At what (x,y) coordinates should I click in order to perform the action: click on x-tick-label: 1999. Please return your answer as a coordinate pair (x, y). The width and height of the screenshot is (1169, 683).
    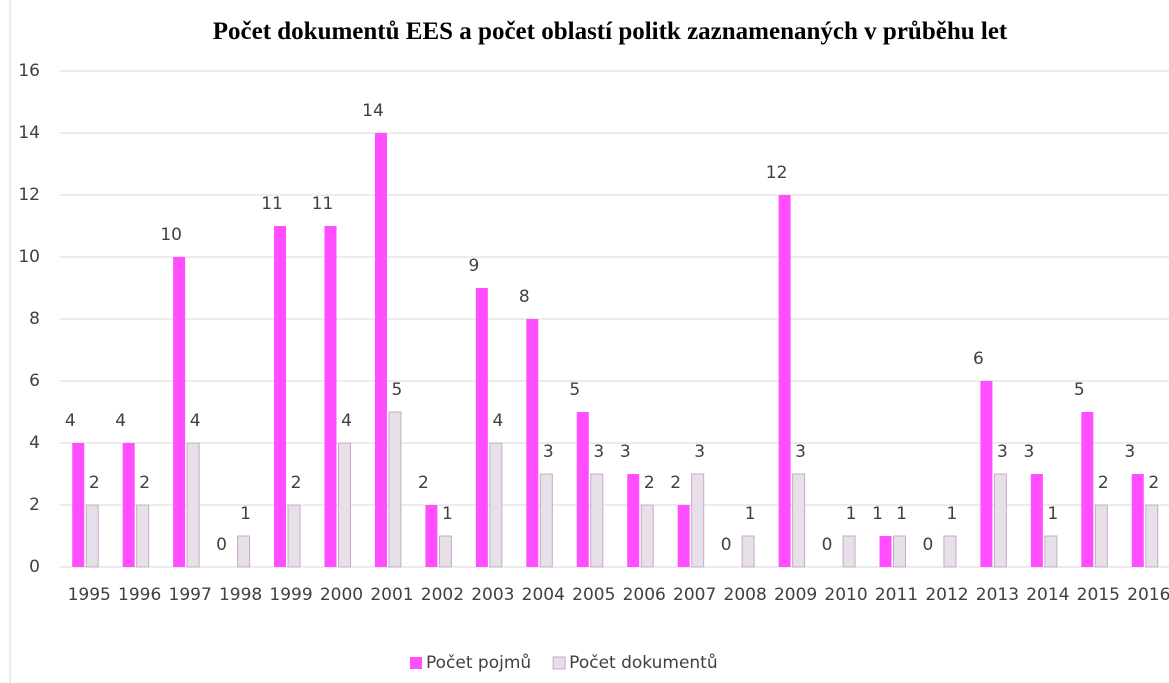
    Looking at the image, I should click on (290, 595).